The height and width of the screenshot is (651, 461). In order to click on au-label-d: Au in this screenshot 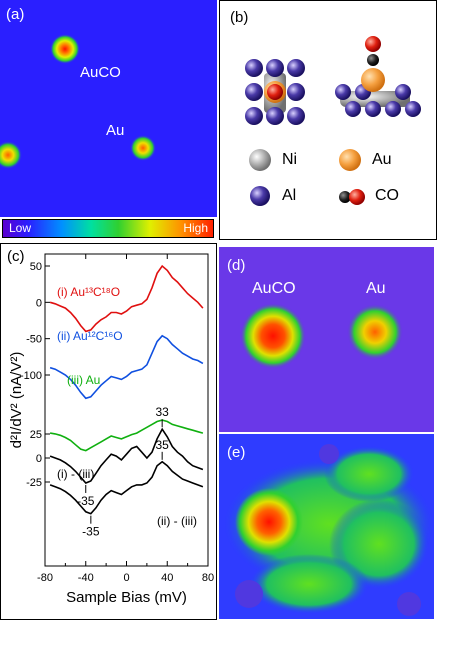, I will do `click(376, 288)`.